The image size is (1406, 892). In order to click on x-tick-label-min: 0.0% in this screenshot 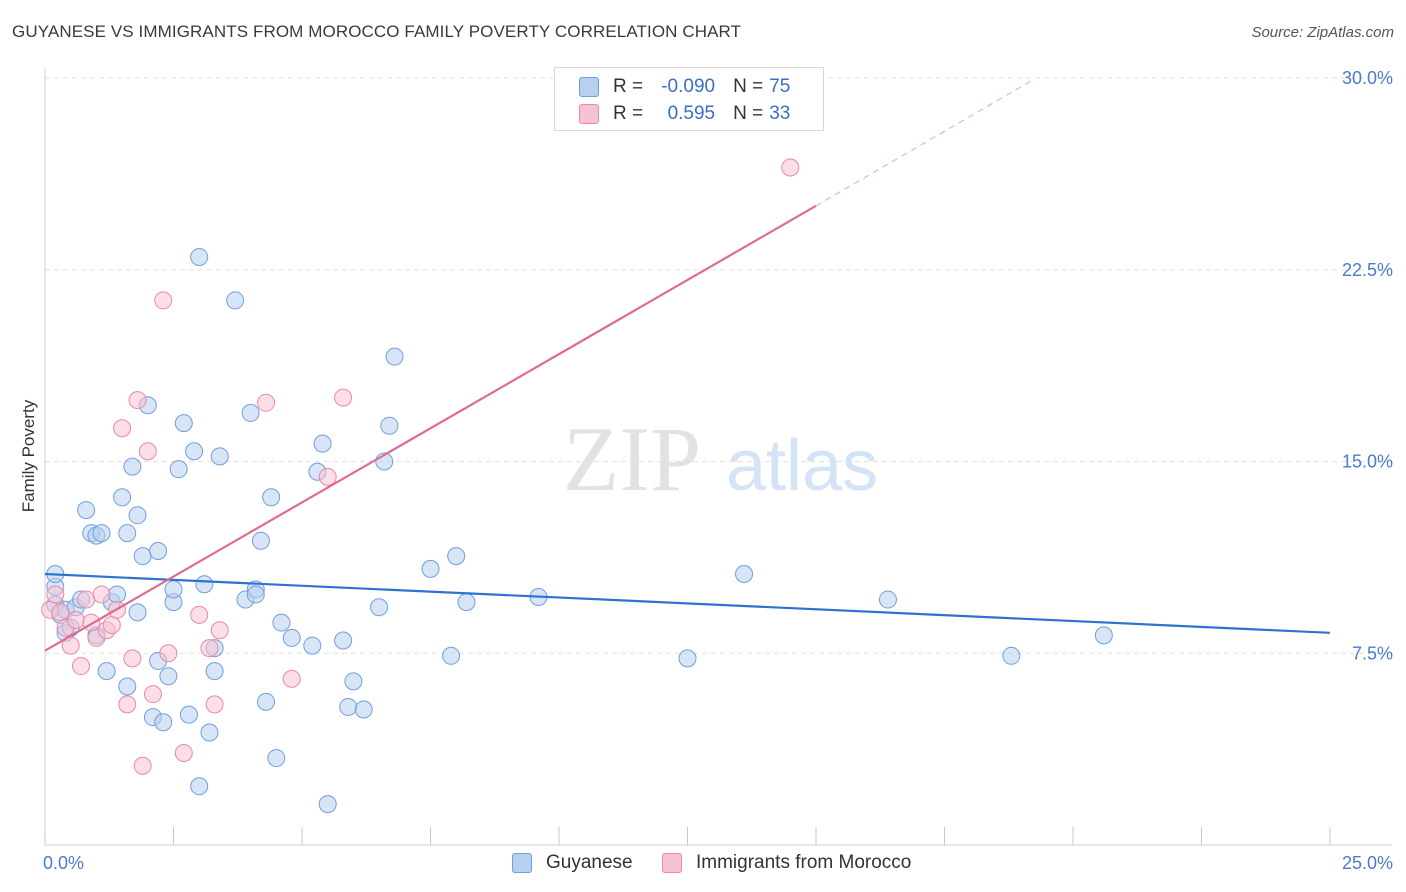, I will do `click(63, 863)`.